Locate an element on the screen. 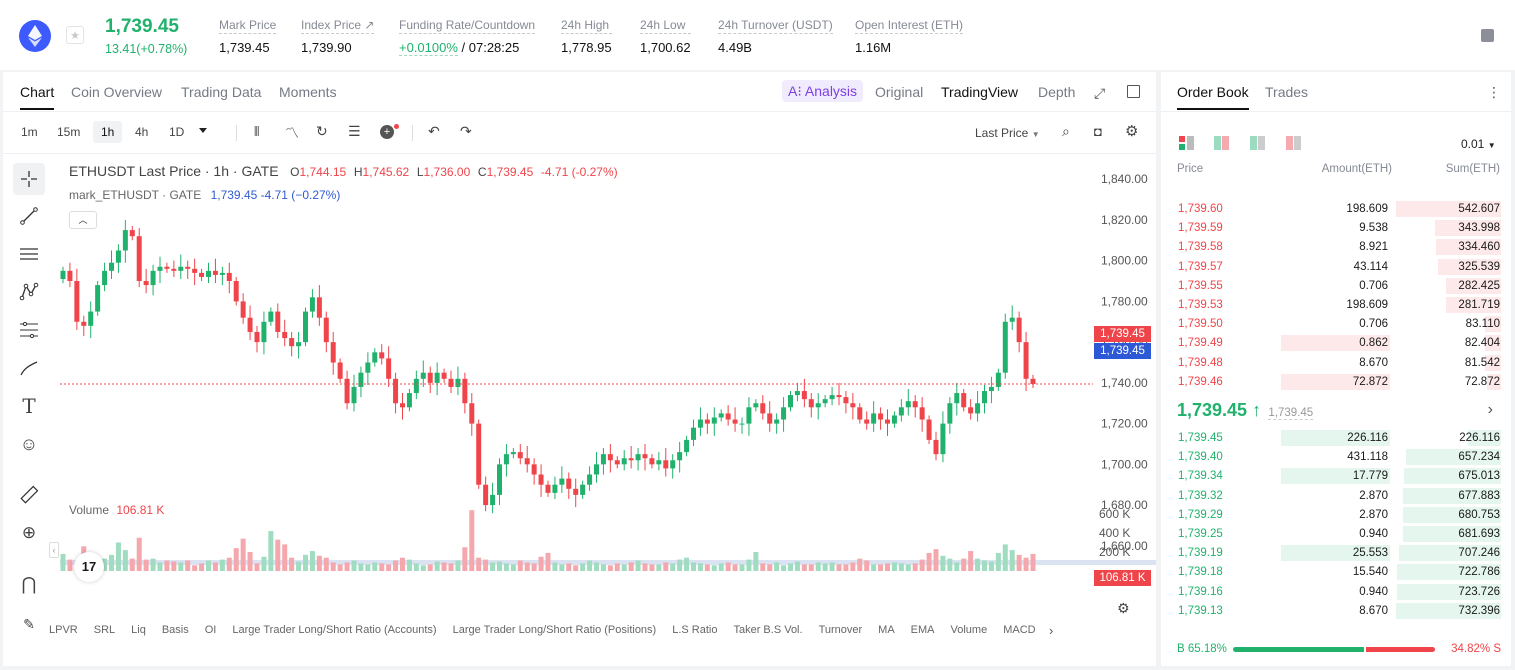  camera-icon: ◘ is located at coordinates (1098, 131).